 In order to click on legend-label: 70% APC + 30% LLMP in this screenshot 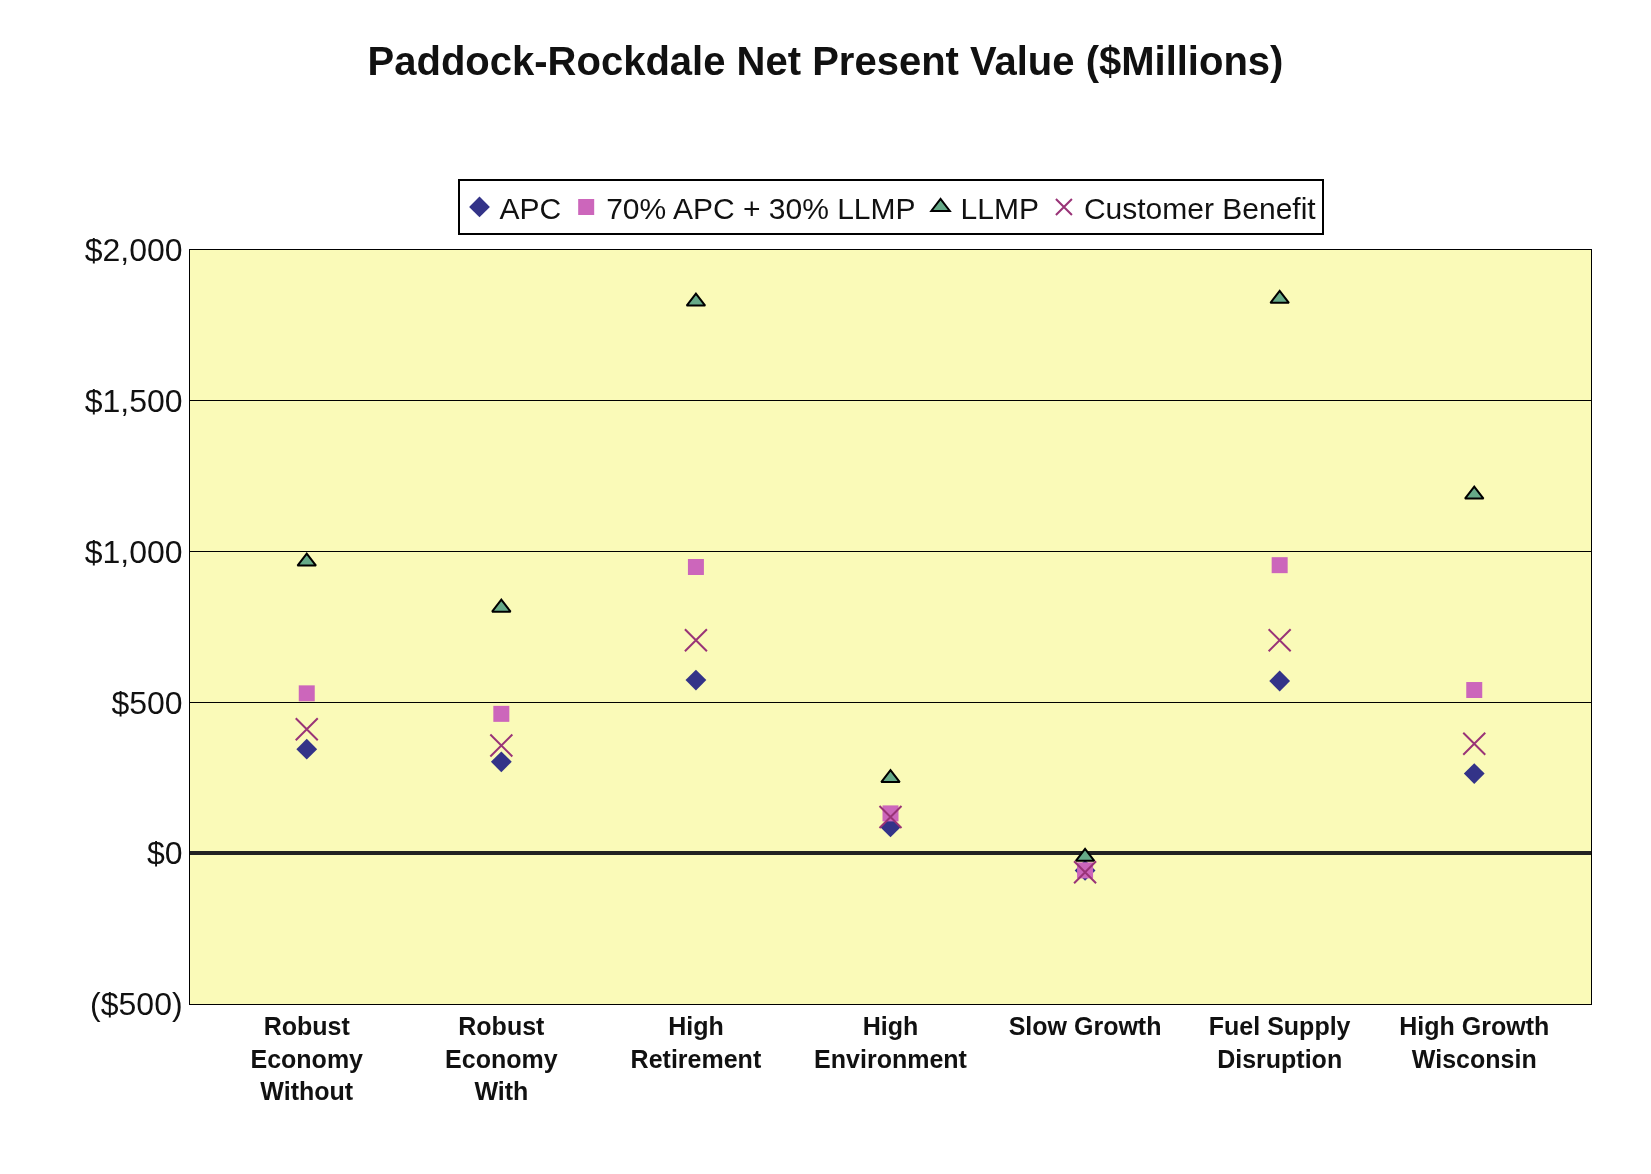, I will do `click(761, 208)`.